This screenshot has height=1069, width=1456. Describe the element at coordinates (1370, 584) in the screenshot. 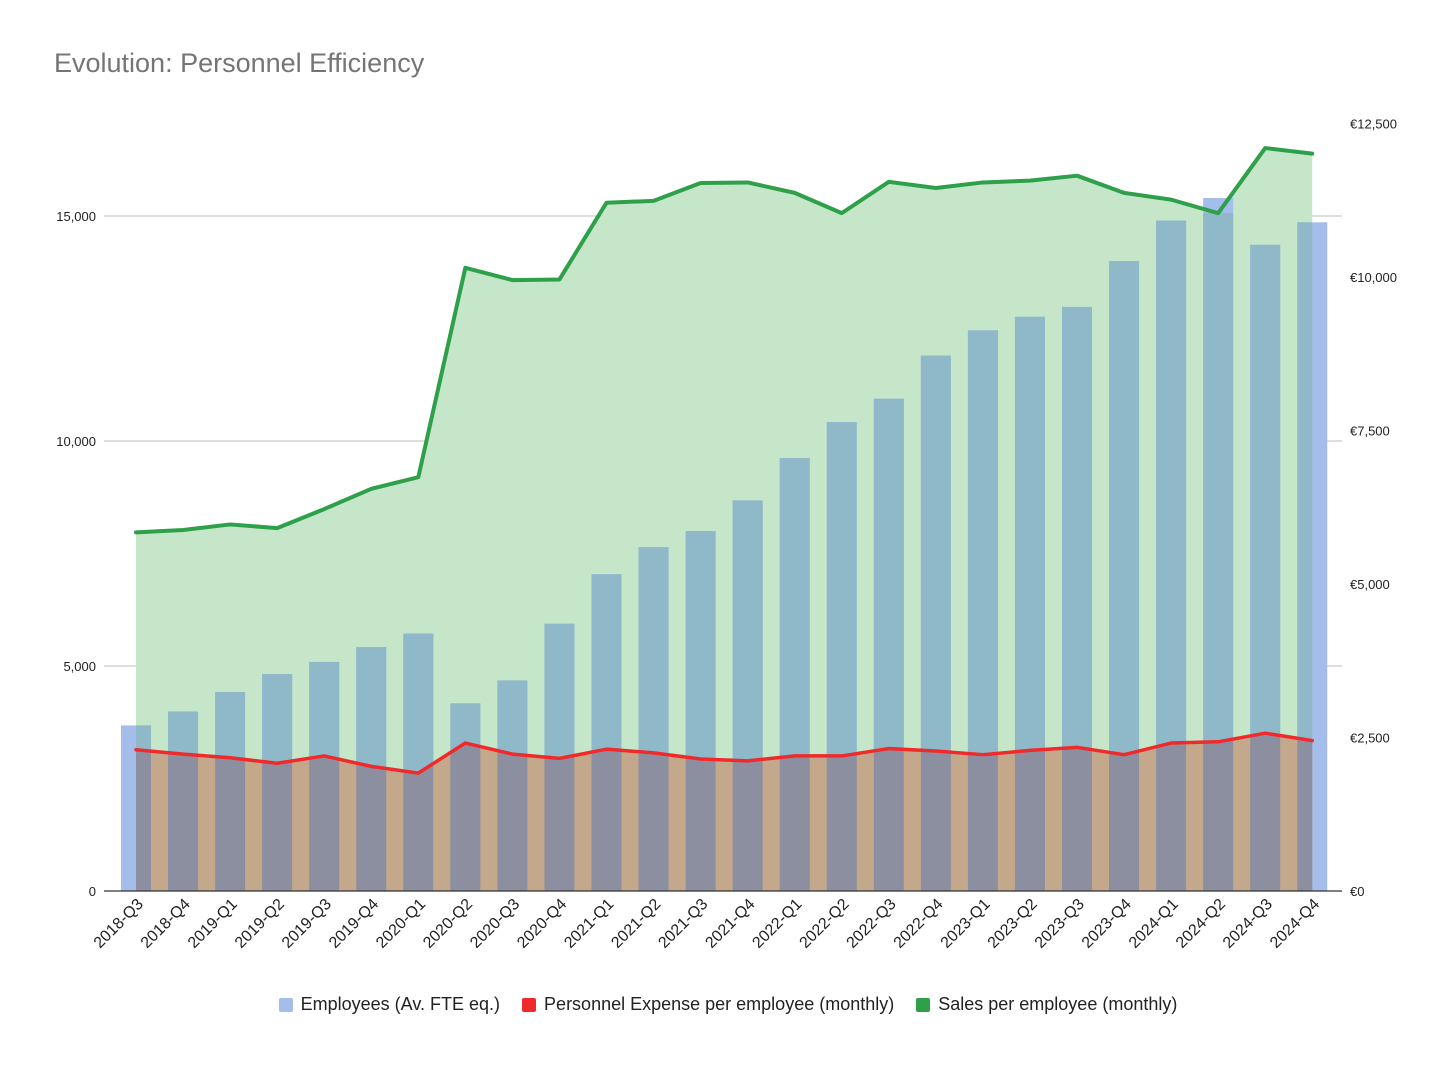

I see `right-tick-label: €5,000` at that location.